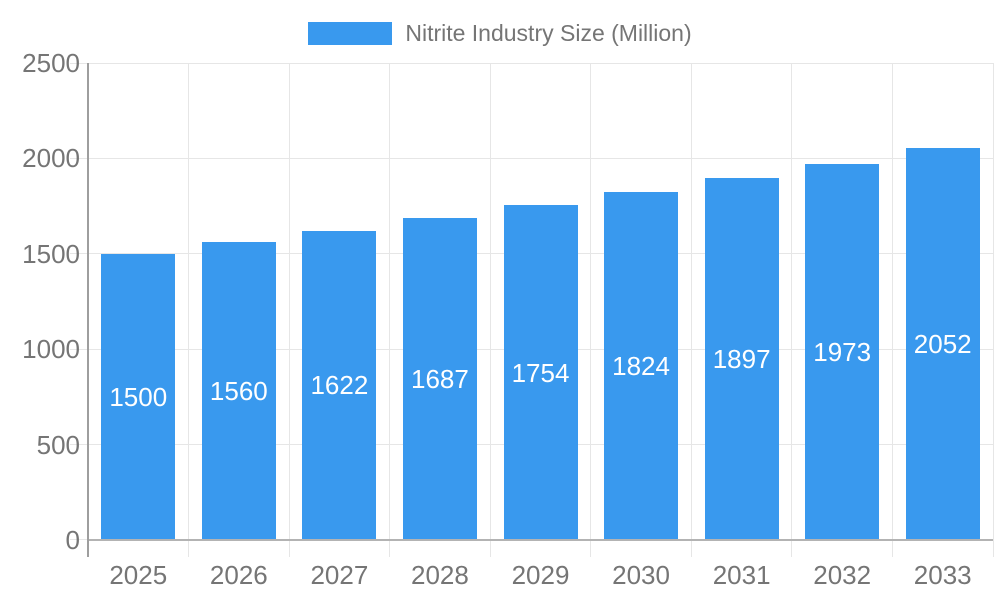 The height and width of the screenshot is (600, 1000). Describe the element at coordinates (58, 444) in the screenshot. I see `y-tick-label: 500` at that location.